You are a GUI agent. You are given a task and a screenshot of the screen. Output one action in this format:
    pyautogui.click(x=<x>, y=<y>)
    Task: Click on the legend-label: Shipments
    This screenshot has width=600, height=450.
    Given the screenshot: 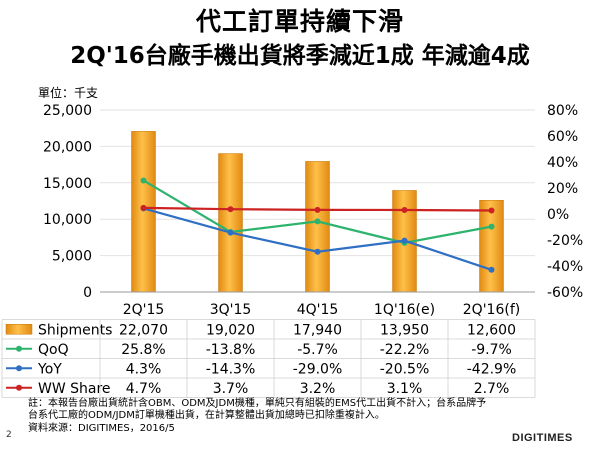 What is the action you would take?
    pyautogui.click(x=75, y=330)
    